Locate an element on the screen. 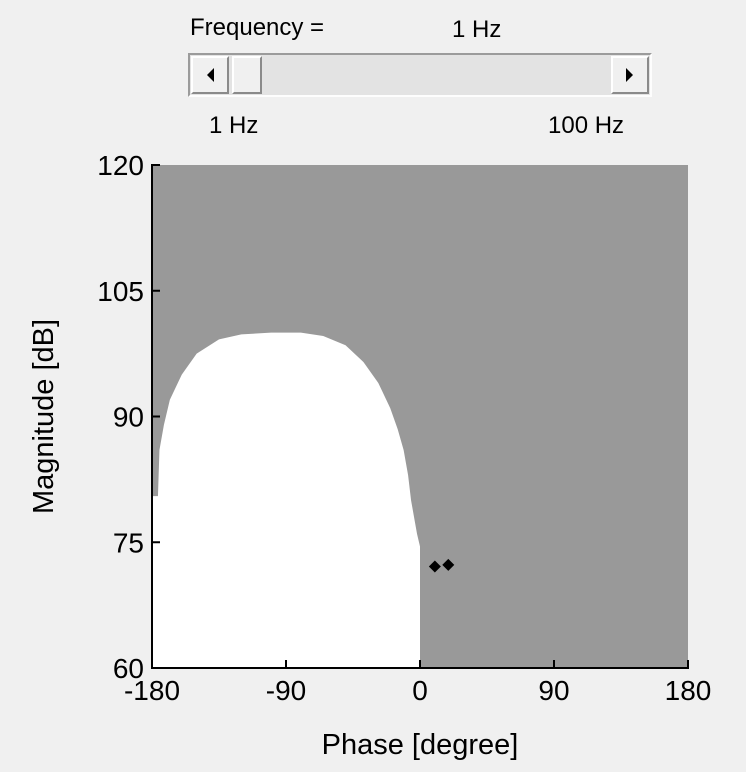 Image resolution: width=746 pixels, height=772 pixels. x-tick-label: -180 is located at coordinates (152, 690).